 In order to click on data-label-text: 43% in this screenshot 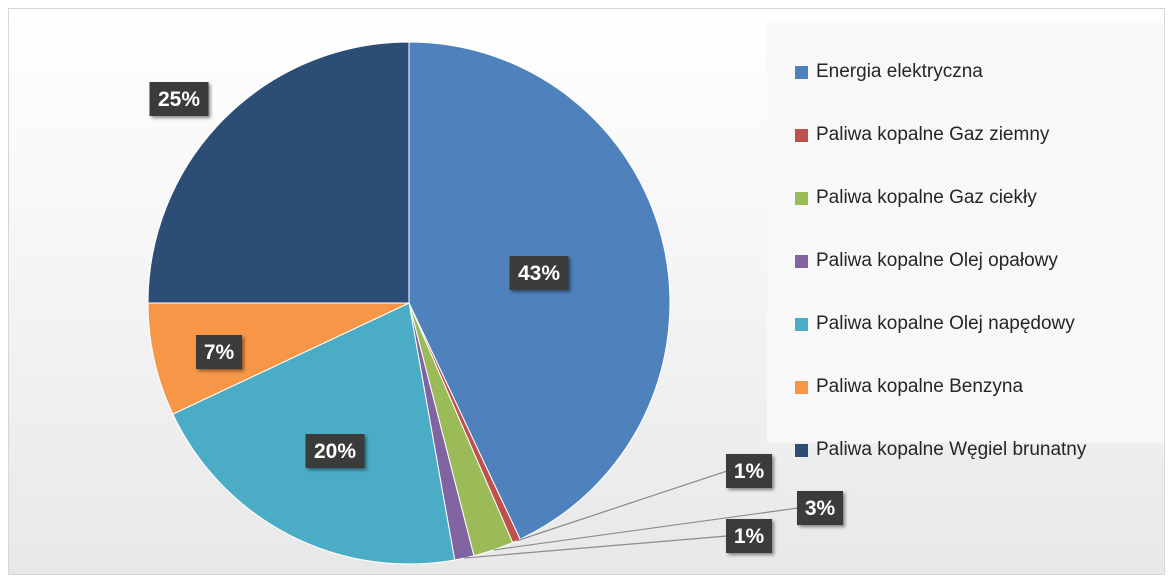, I will do `click(539, 273)`.